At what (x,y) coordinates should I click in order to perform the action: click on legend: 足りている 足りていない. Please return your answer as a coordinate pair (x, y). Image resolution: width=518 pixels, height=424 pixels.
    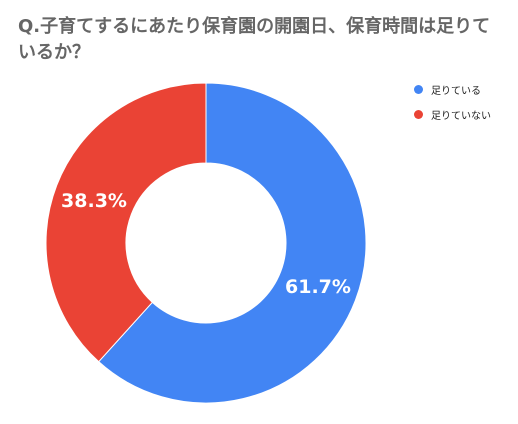
    Looking at the image, I should click on (452, 107).